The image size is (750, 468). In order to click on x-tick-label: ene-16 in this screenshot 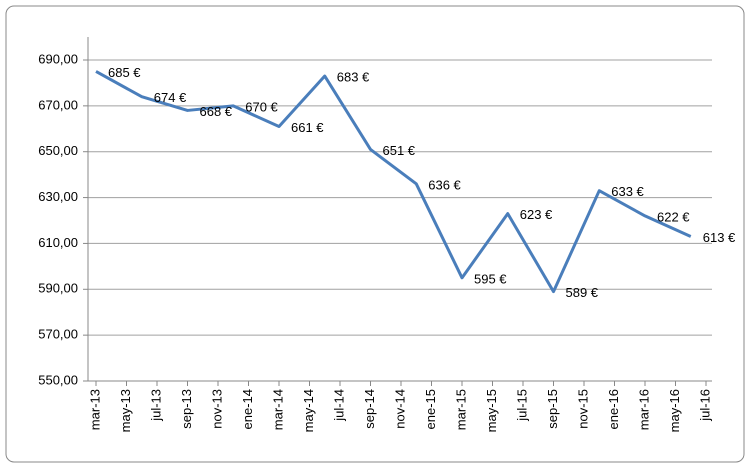, I will do `click(613, 409)`.